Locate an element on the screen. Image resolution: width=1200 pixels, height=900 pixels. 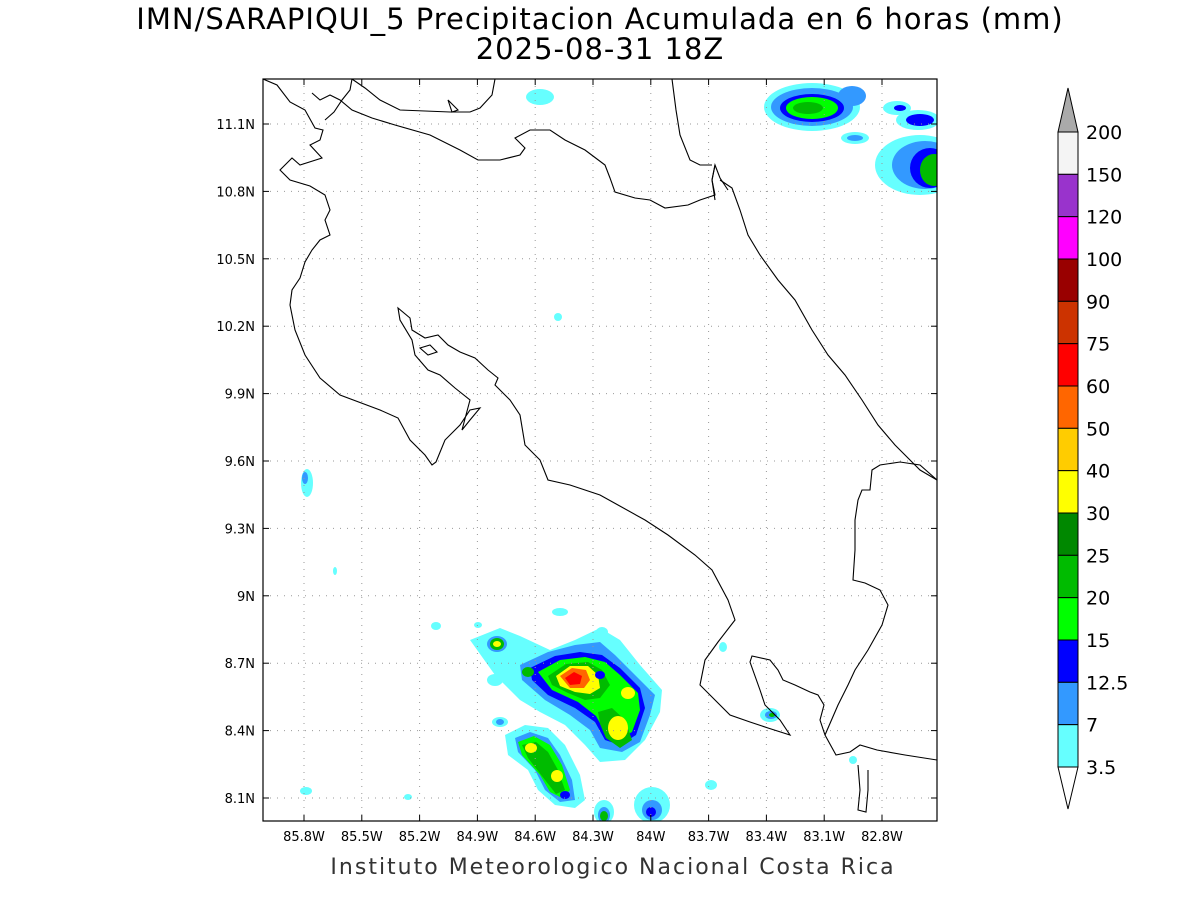
lat-tick-label: 10.8N is located at coordinates (235, 192).